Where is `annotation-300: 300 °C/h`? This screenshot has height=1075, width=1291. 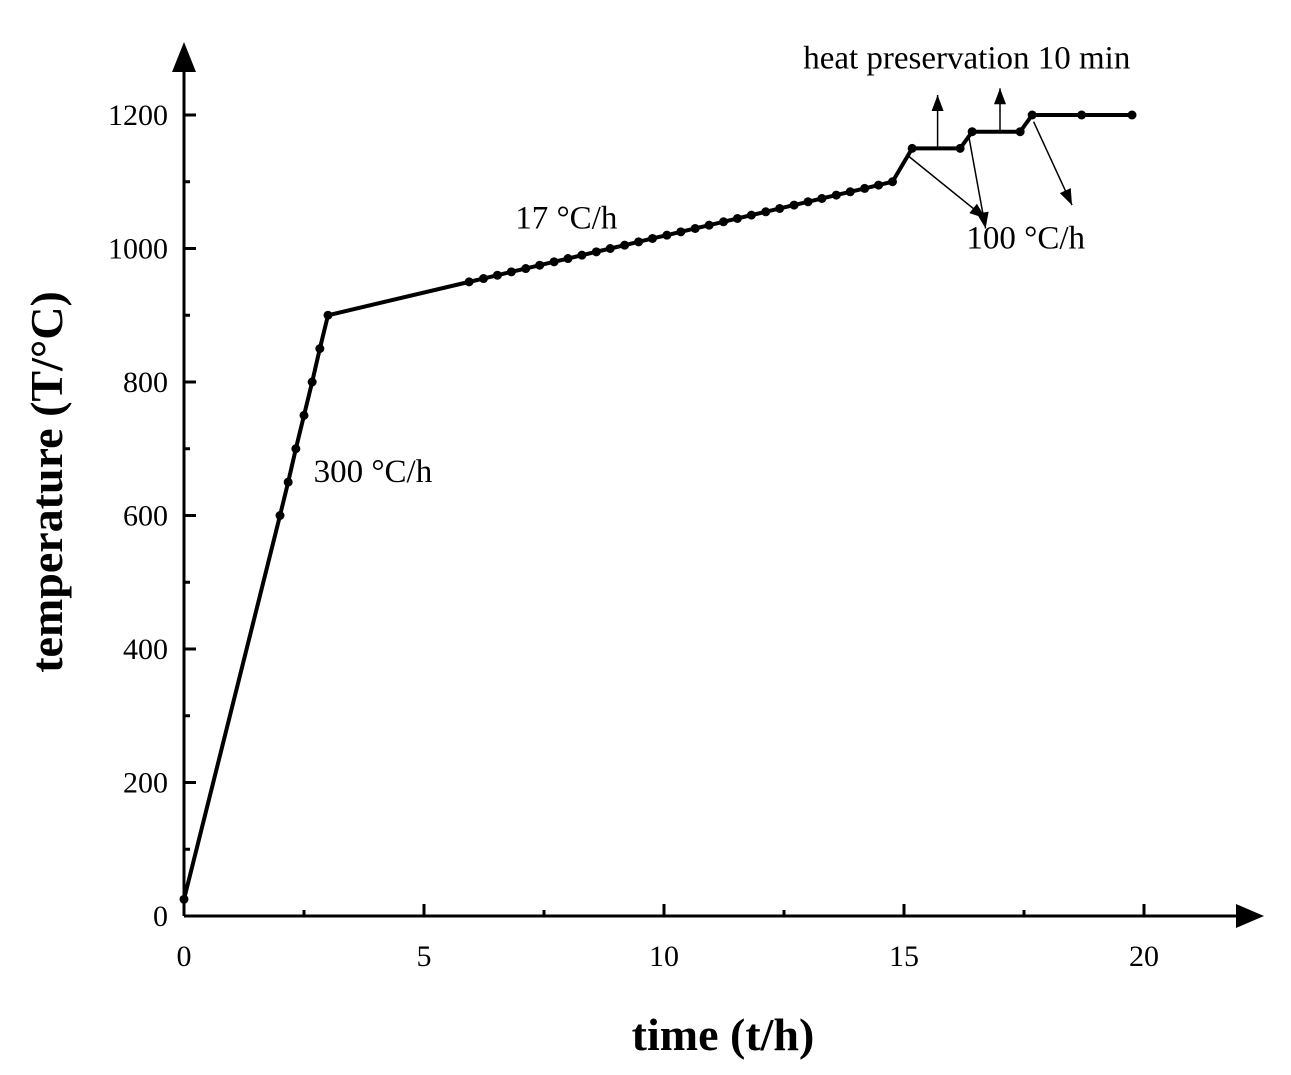 annotation-300: 300 °C/h is located at coordinates (373, 472).